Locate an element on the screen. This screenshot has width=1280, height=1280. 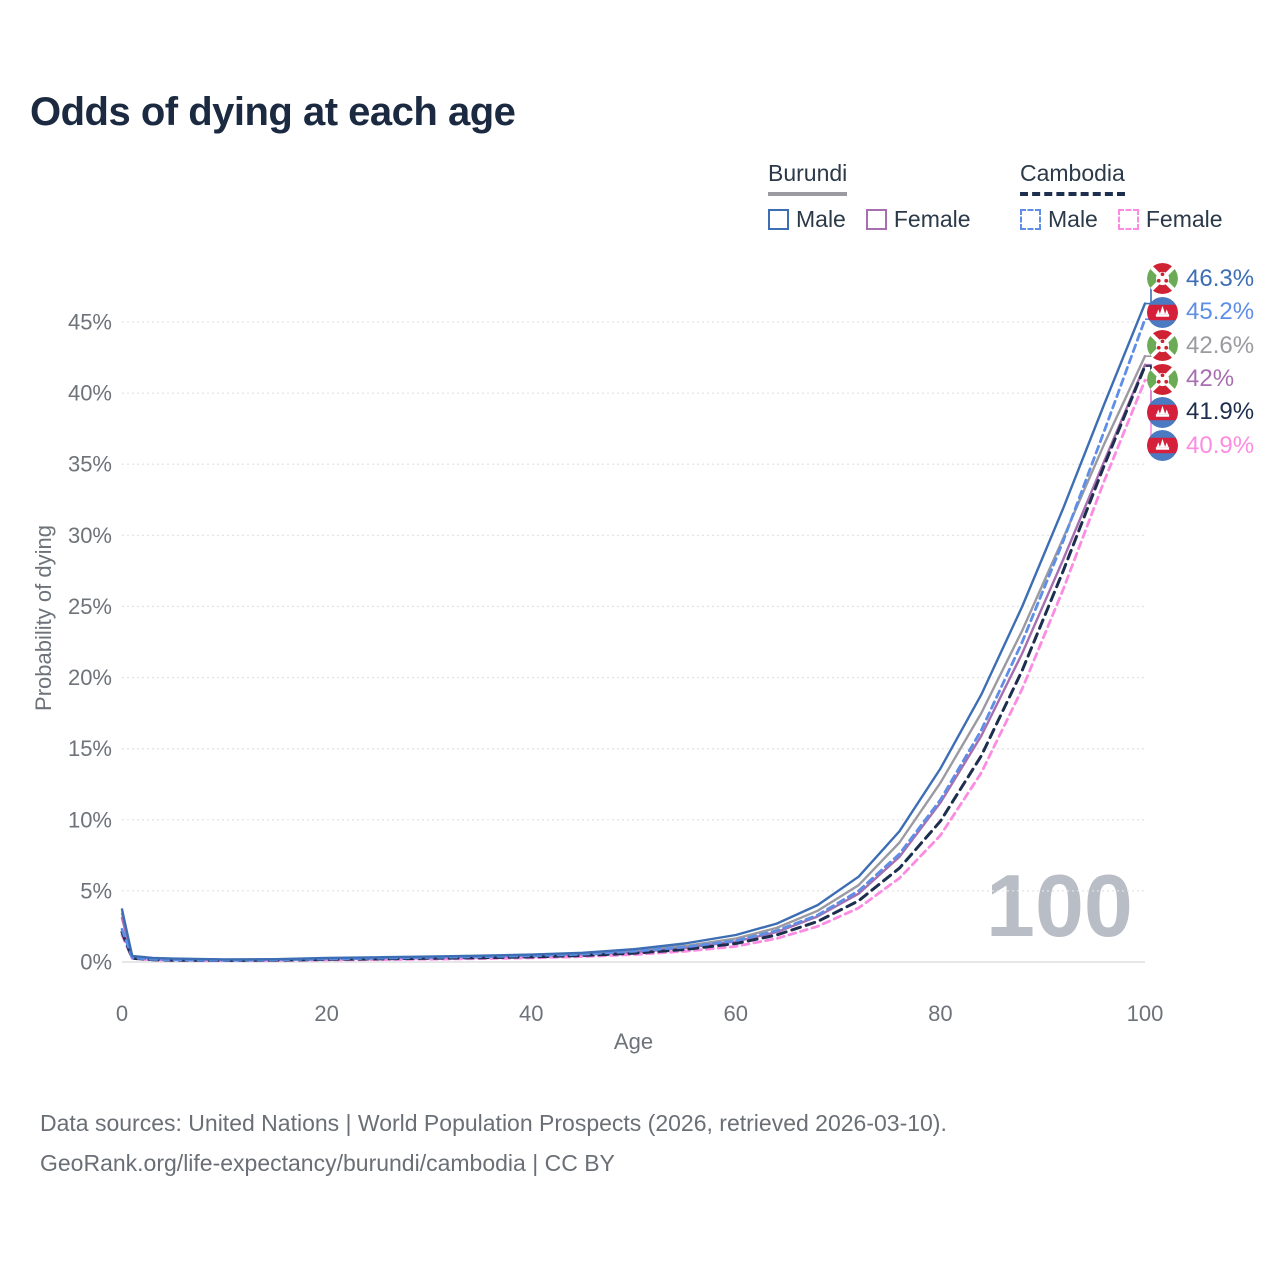
x-tick-label: 0 is located at coordinates (122, 1013).